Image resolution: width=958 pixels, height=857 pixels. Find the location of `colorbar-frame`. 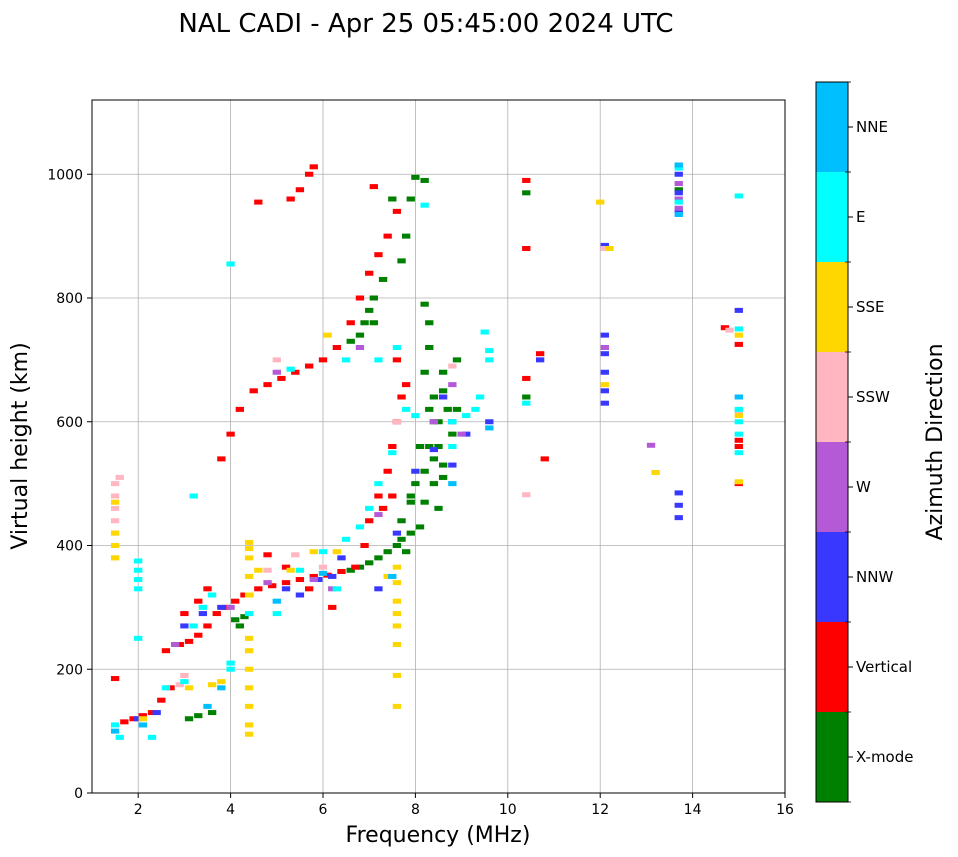

colorbar-frame is located at coordinates (832, 442).